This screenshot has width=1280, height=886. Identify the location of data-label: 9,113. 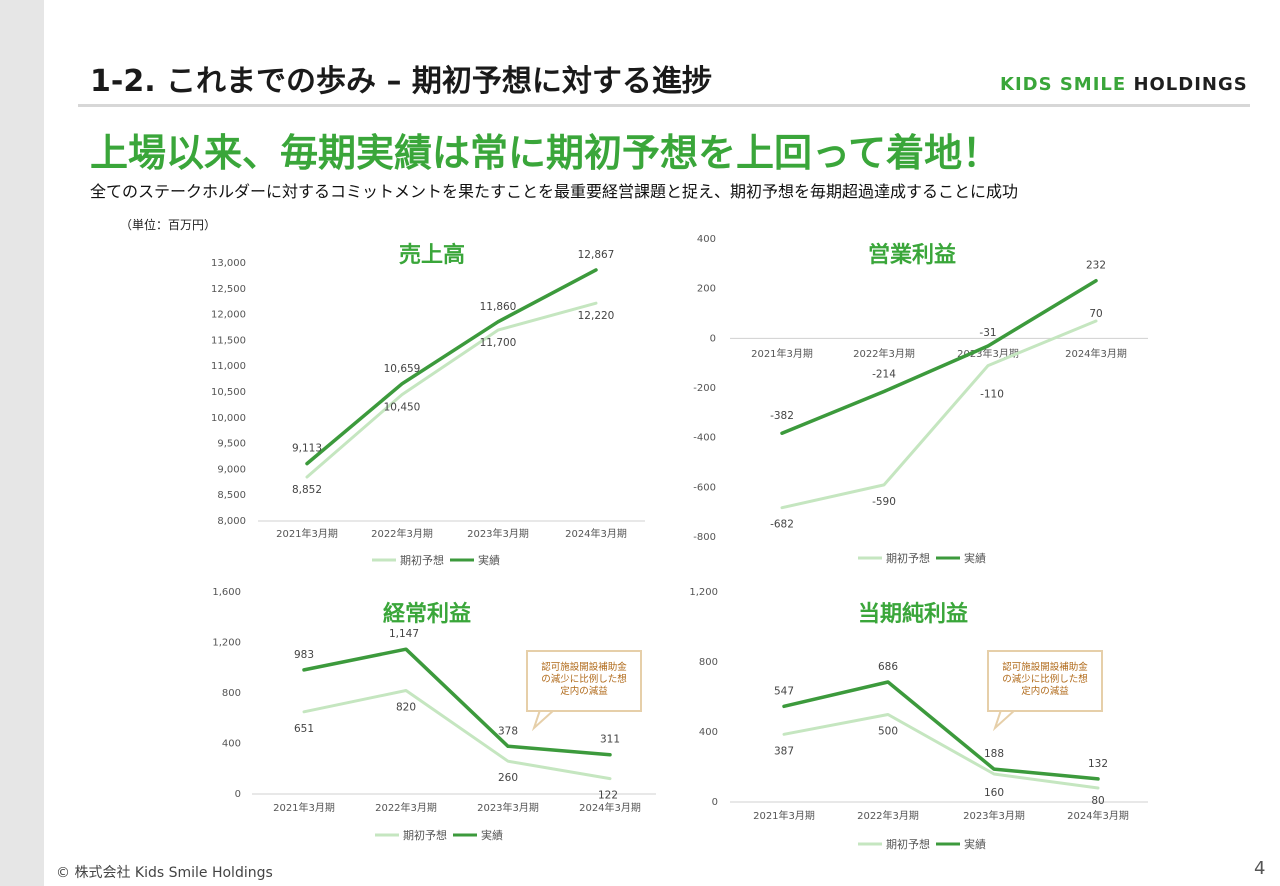
(307, 449).